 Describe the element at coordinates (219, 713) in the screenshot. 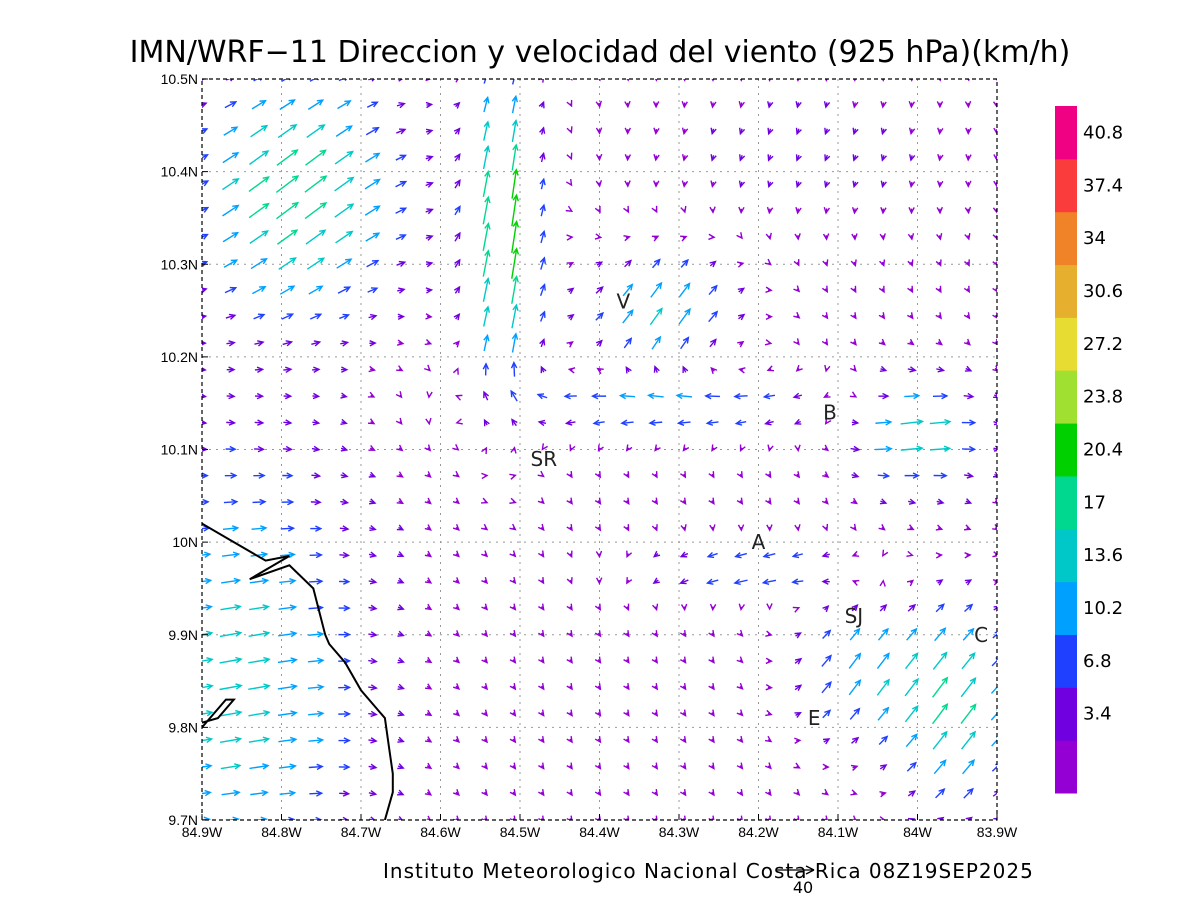

I see `coastline-segment` at that location.